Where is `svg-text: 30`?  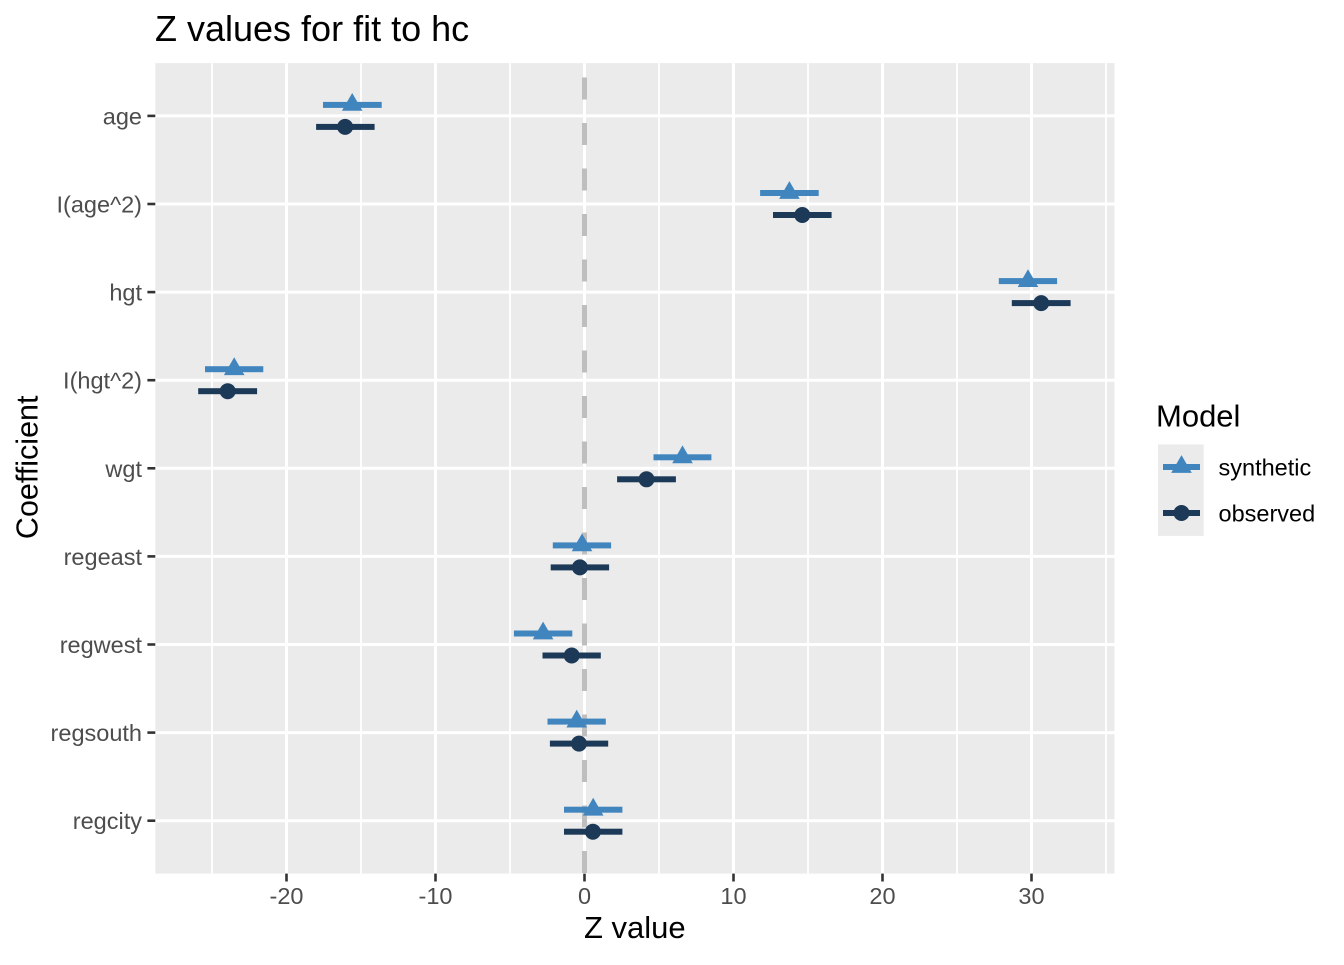
svg-text: 30 is located at coordinates (1031, 896).